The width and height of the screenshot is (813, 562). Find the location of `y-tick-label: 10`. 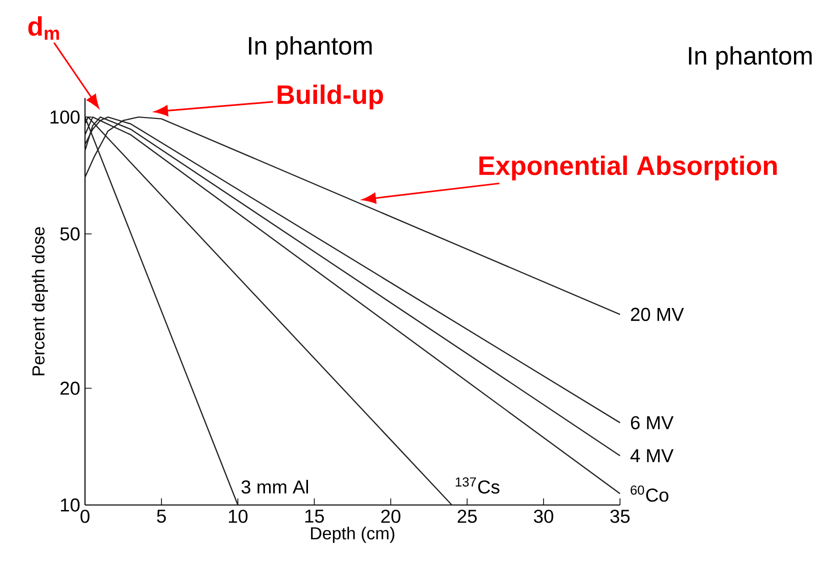

y-tick-label: 10 is located at coordinates (70, 505).